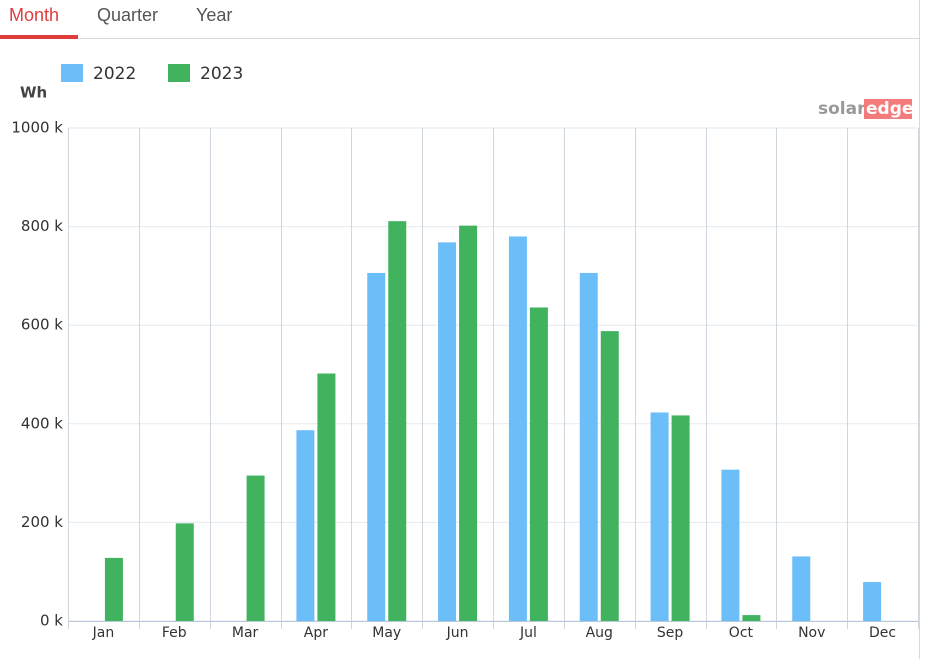 The height and width of the screenshot is (659, 944). Describe the element at coordinates (599, 633) in the screenshot. I see `x-tick-label: Aug` at that location.